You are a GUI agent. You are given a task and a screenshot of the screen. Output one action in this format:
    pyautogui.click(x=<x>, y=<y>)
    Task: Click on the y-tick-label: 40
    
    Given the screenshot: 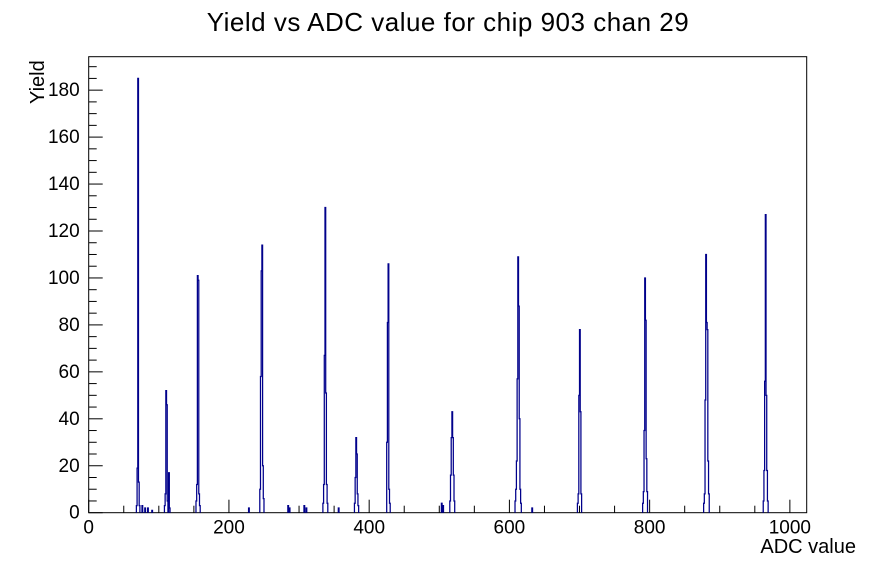 What is the action you would take?
    pyautogui.click(x=69, y=419)
    